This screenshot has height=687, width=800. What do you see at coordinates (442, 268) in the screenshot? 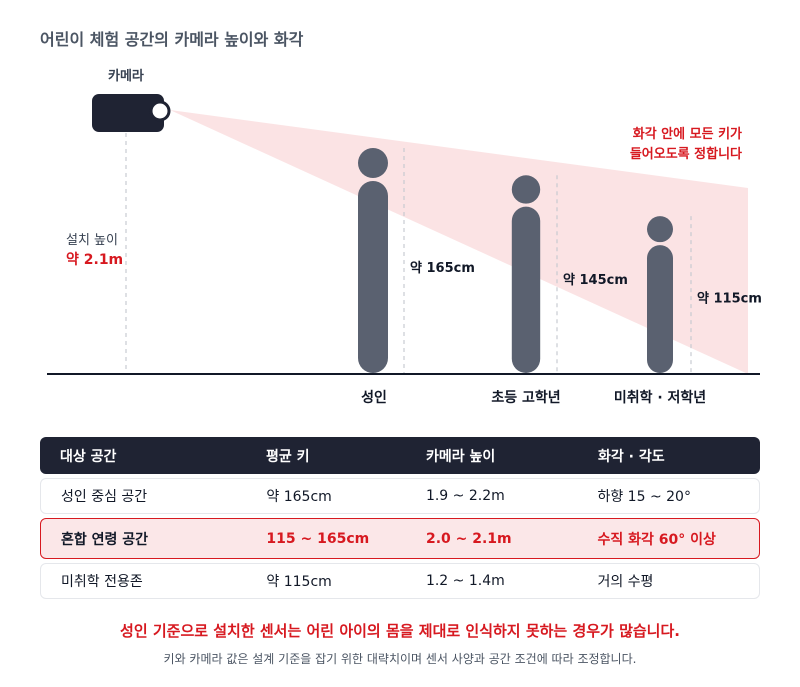
I see `figure-height-label: 약 165cm` at bounding box center [442, 268].